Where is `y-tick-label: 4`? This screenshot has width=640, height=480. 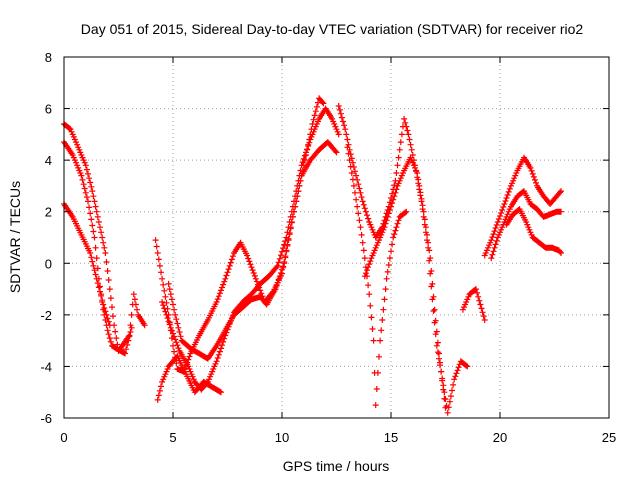
y-tick-label: 4 is located at coordinates (48, 160).